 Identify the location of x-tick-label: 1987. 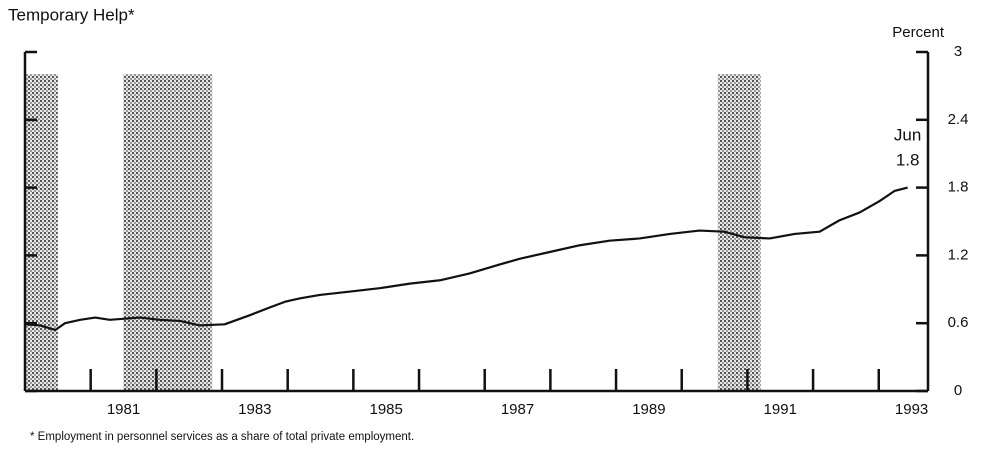
(517, 409).